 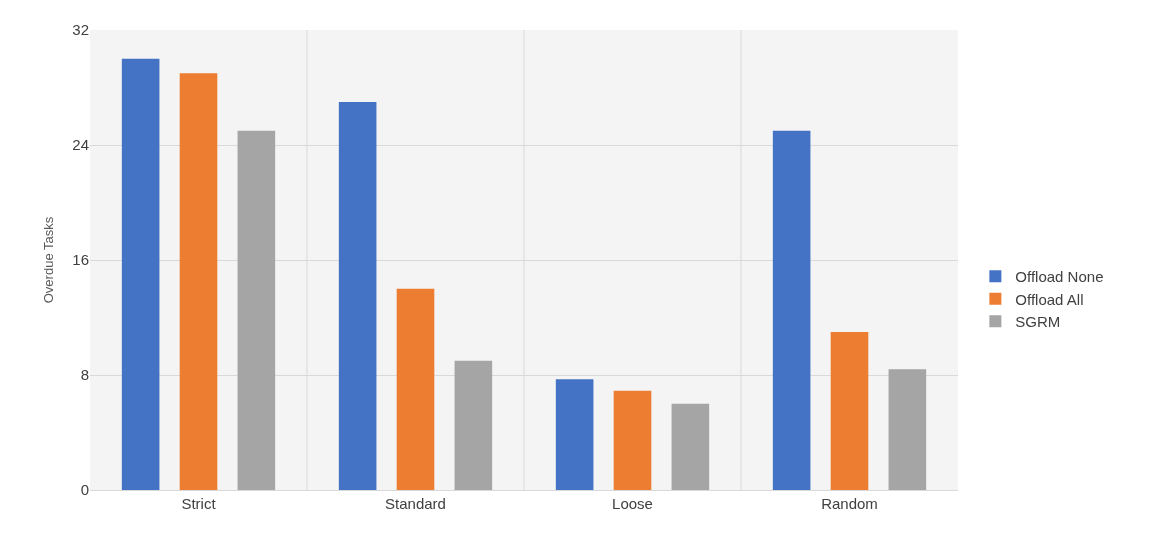 I want to click on y-tick-label: 8, so click(x=84, y=375).